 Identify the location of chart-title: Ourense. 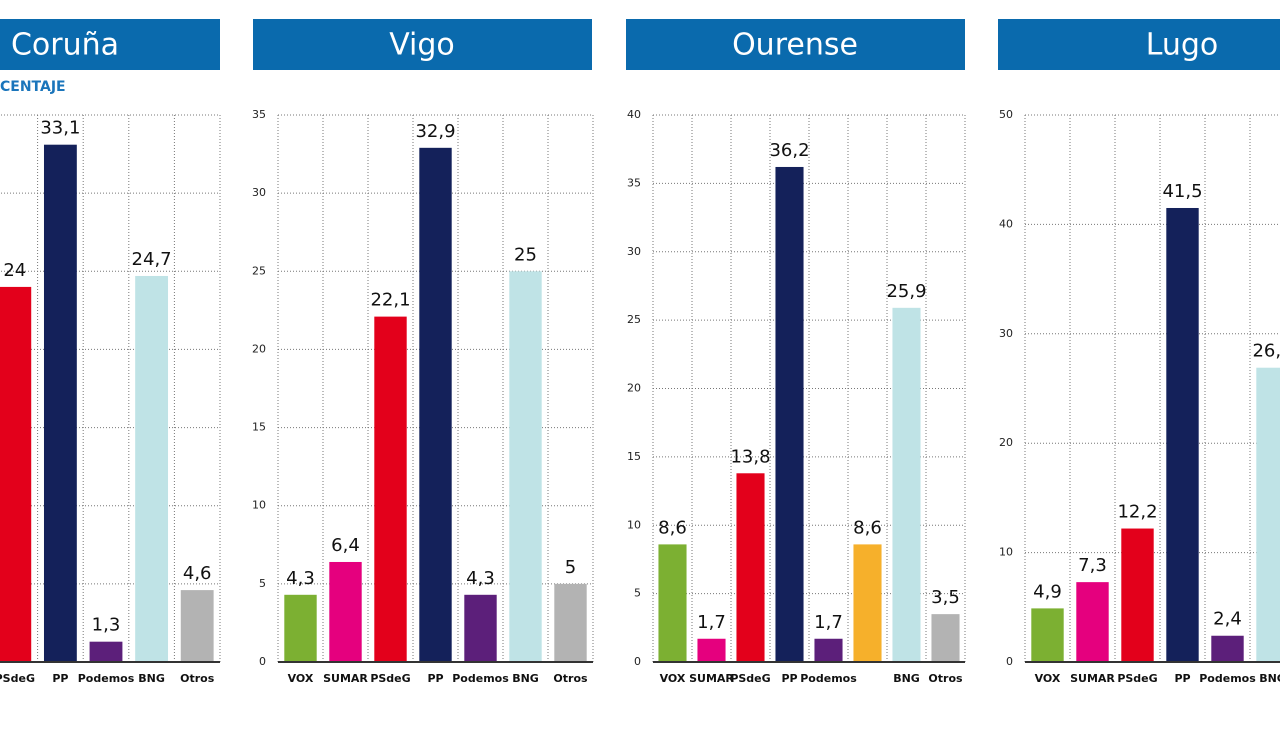
(795, 45).